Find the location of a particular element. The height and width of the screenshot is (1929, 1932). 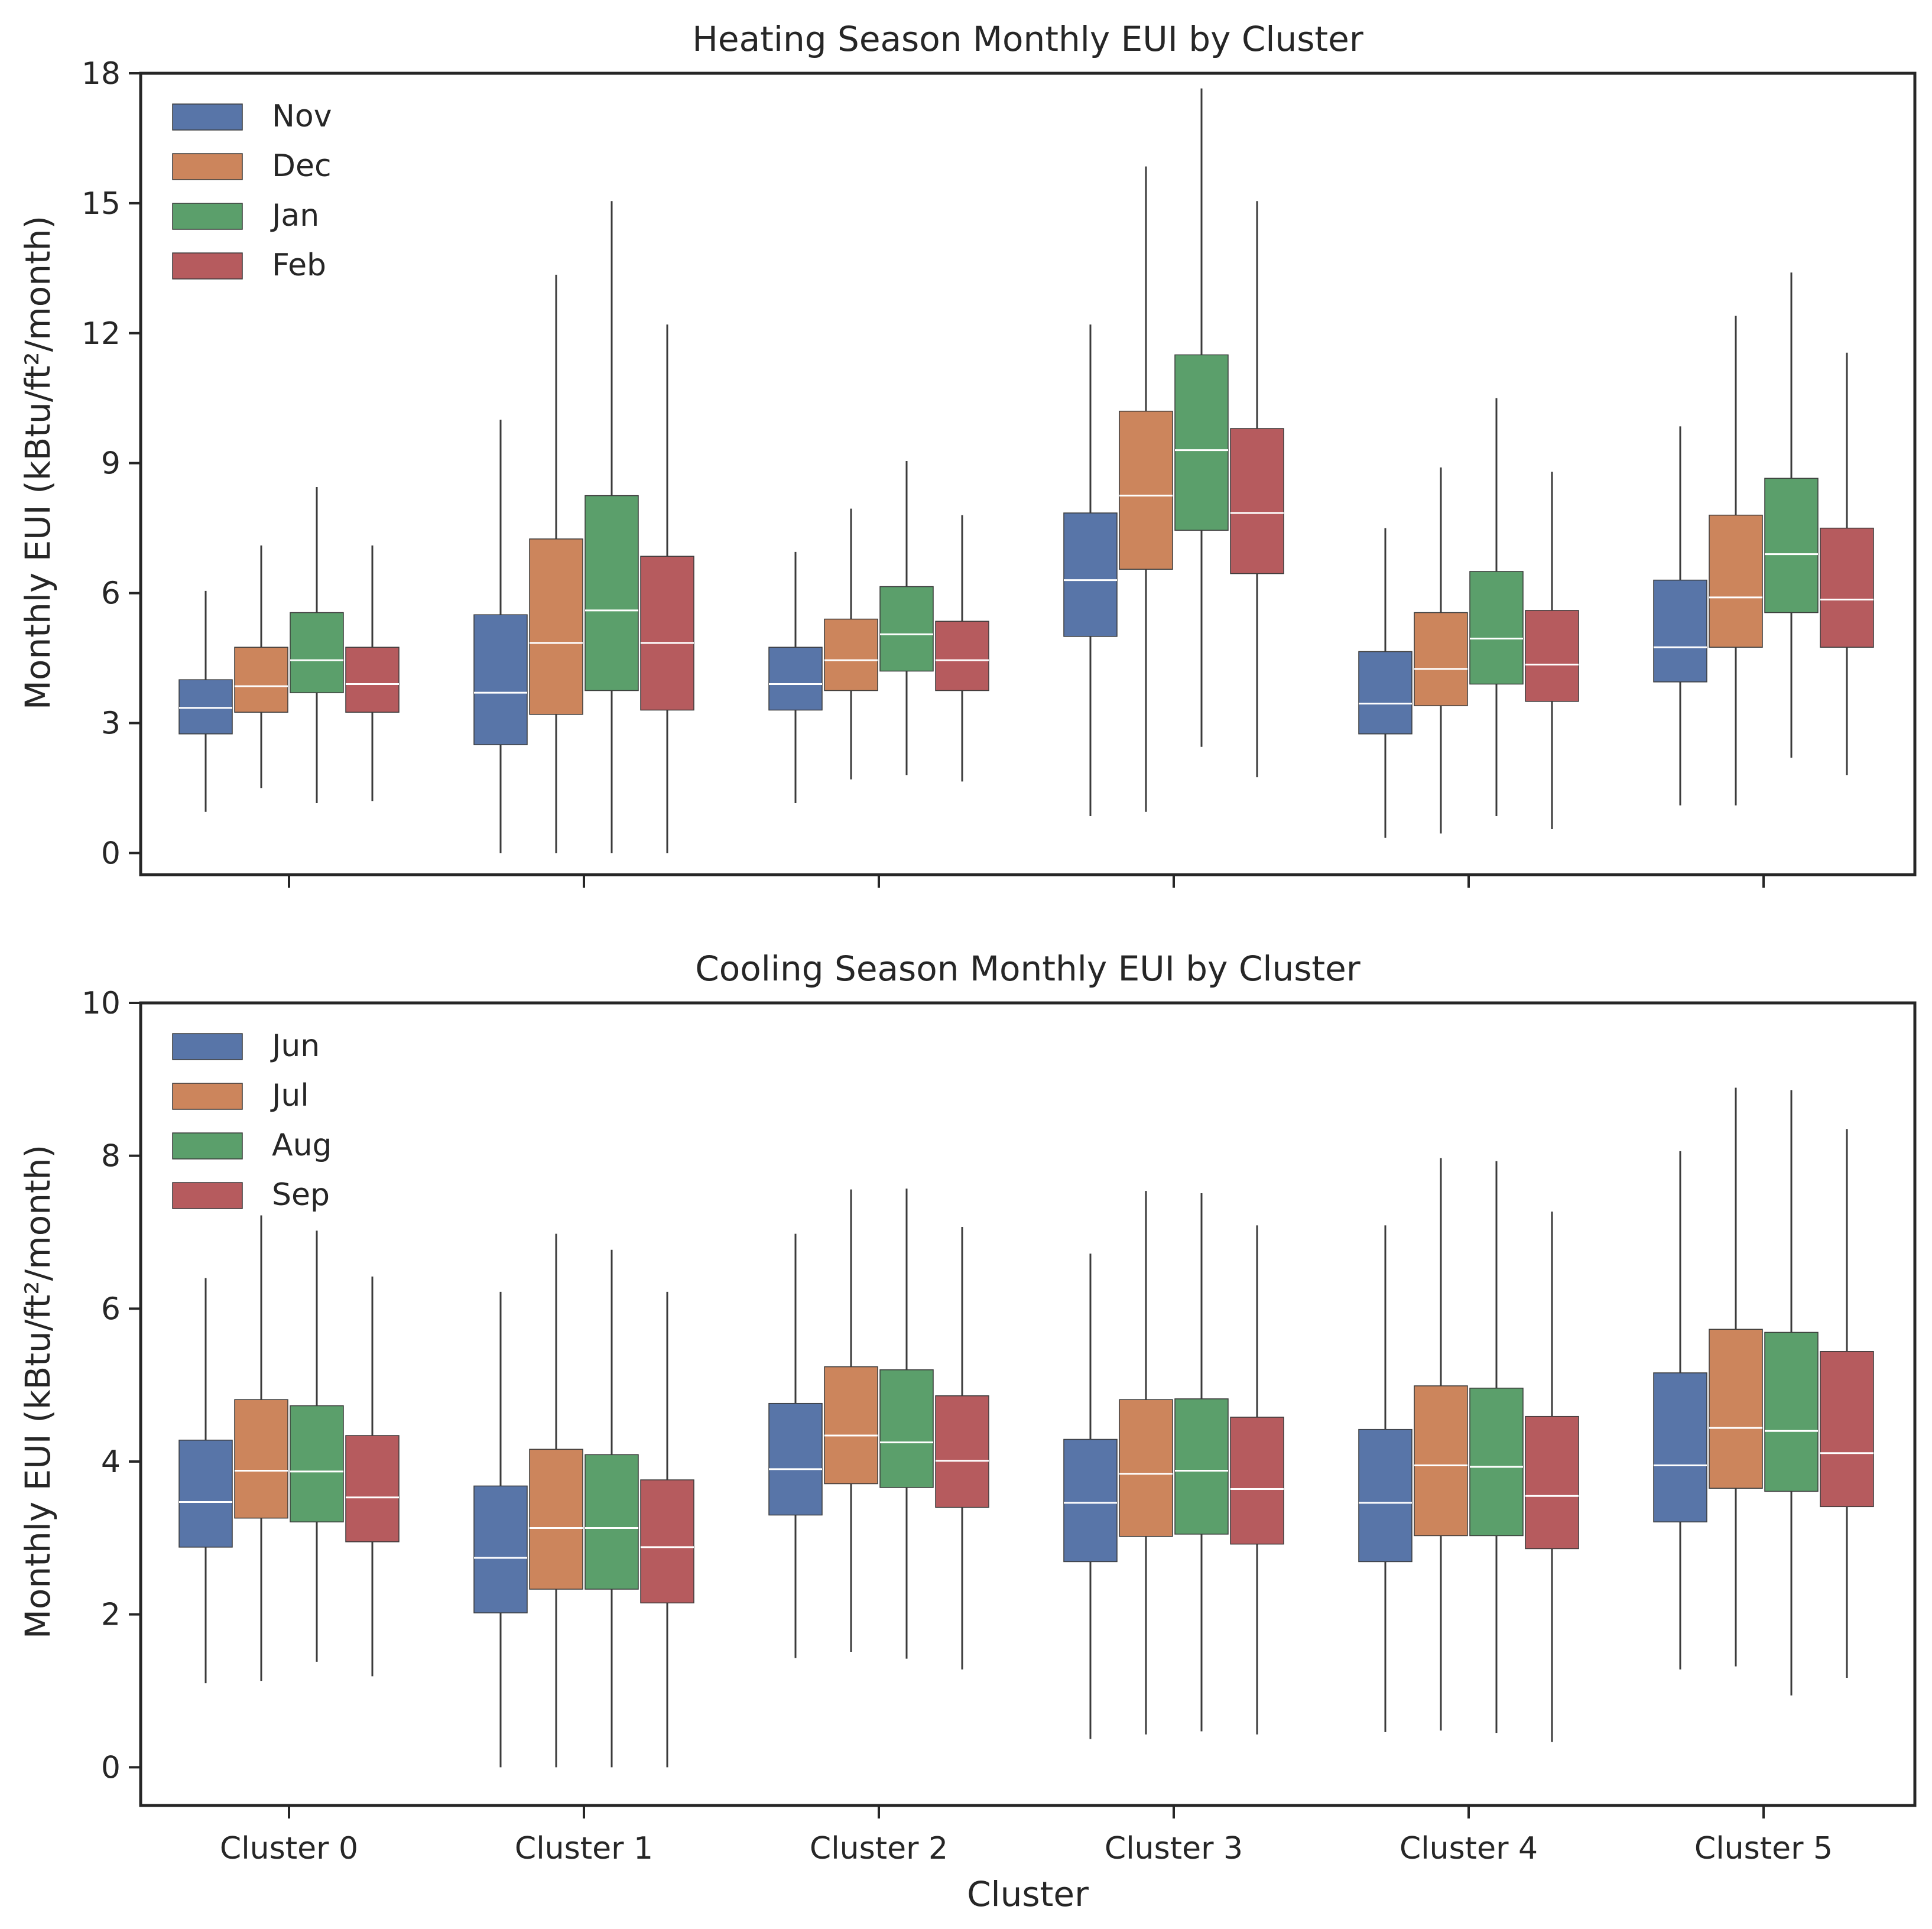

cooling-aug-cluster-4-box is located at coordinates (1496, 1462).